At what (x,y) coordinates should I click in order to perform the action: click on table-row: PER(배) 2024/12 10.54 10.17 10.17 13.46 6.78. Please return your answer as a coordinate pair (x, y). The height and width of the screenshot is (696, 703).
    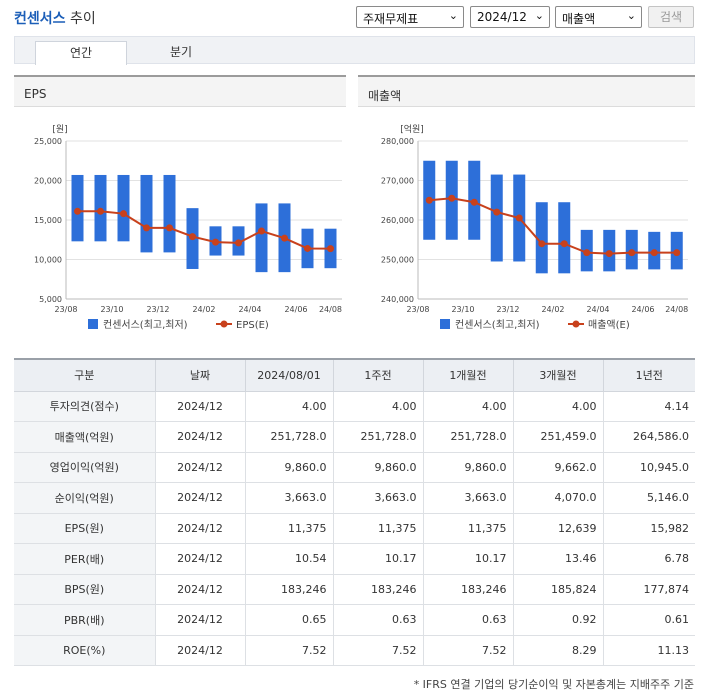
    Looking at the image, I should click on (354, 559).